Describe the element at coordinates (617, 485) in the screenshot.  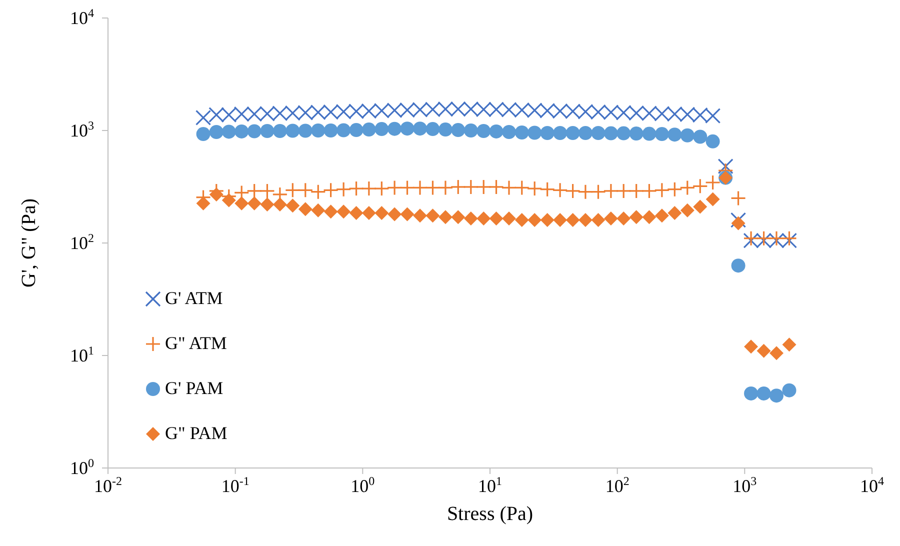
I see `x-tick-label: 10$^{2}$` at that location.